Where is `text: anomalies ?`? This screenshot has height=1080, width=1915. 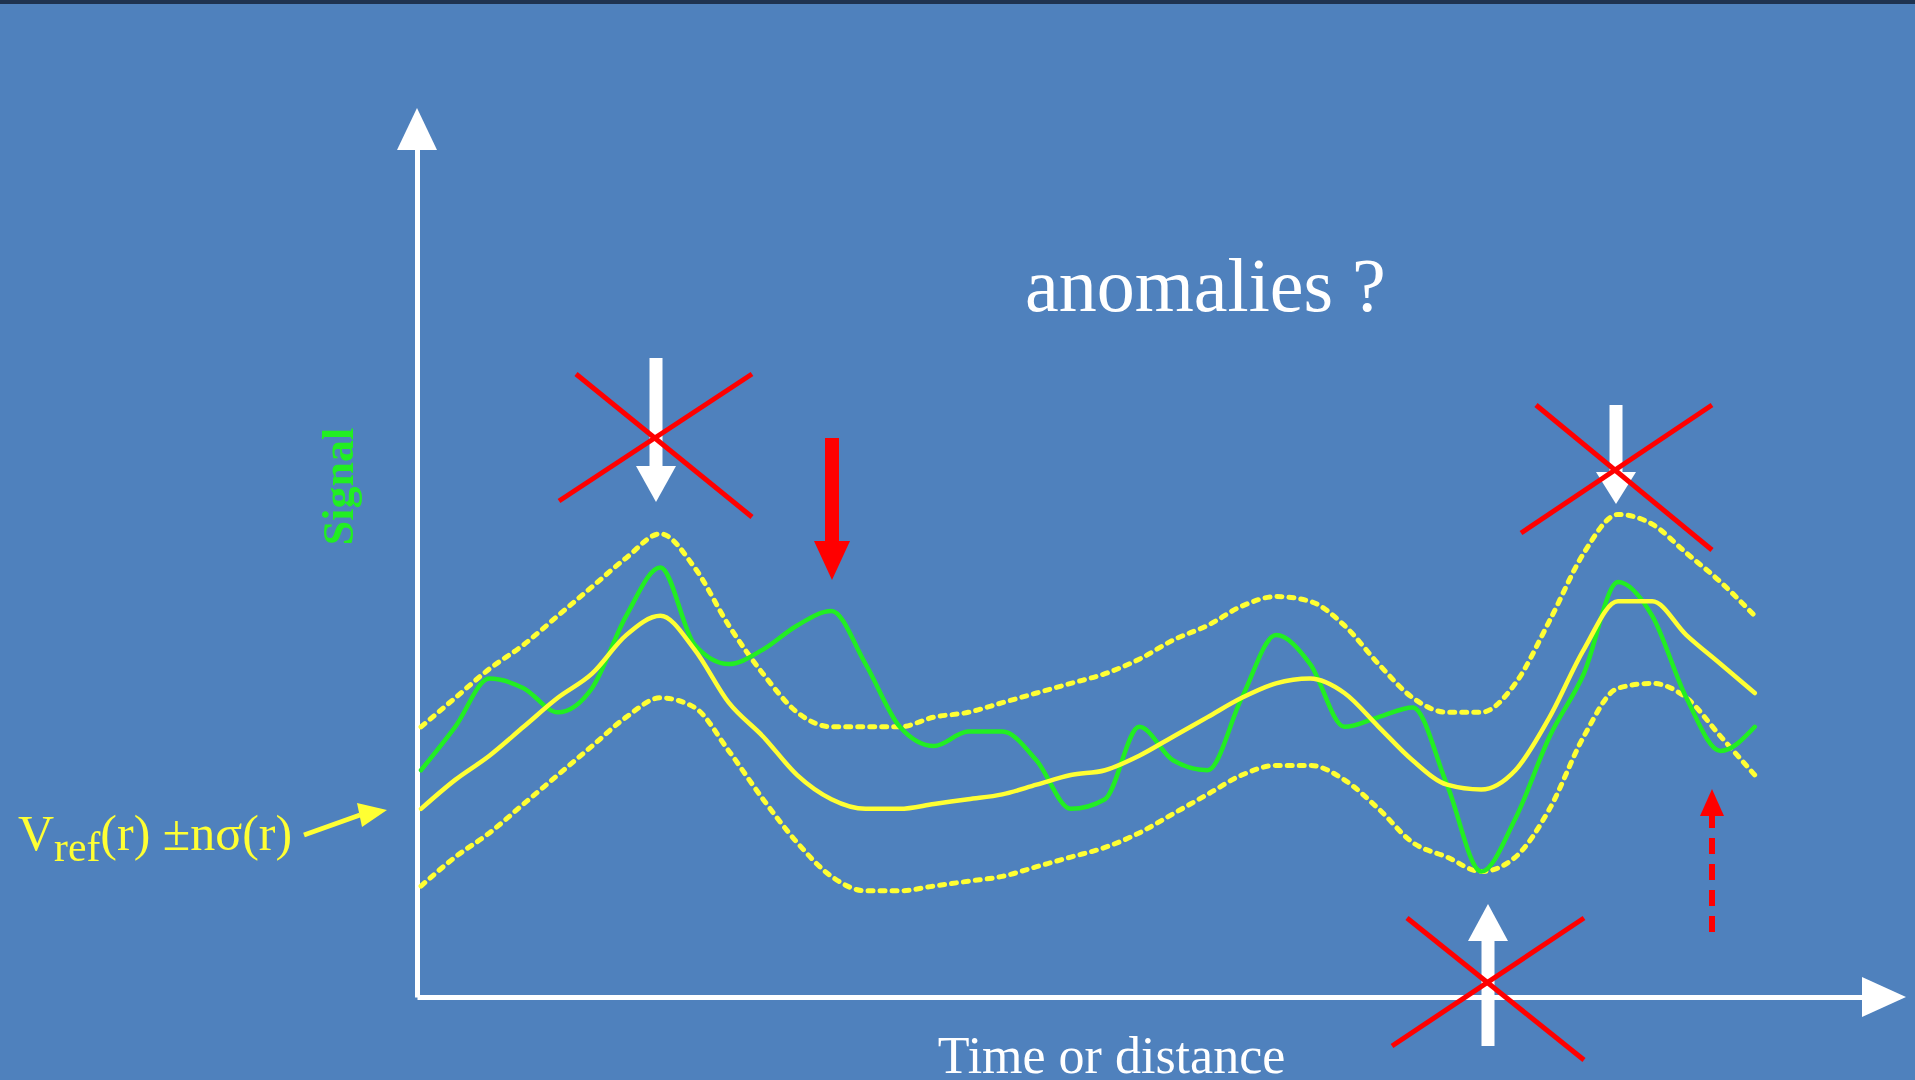 text: anomalies ? is located at coordinates (1205, 285).